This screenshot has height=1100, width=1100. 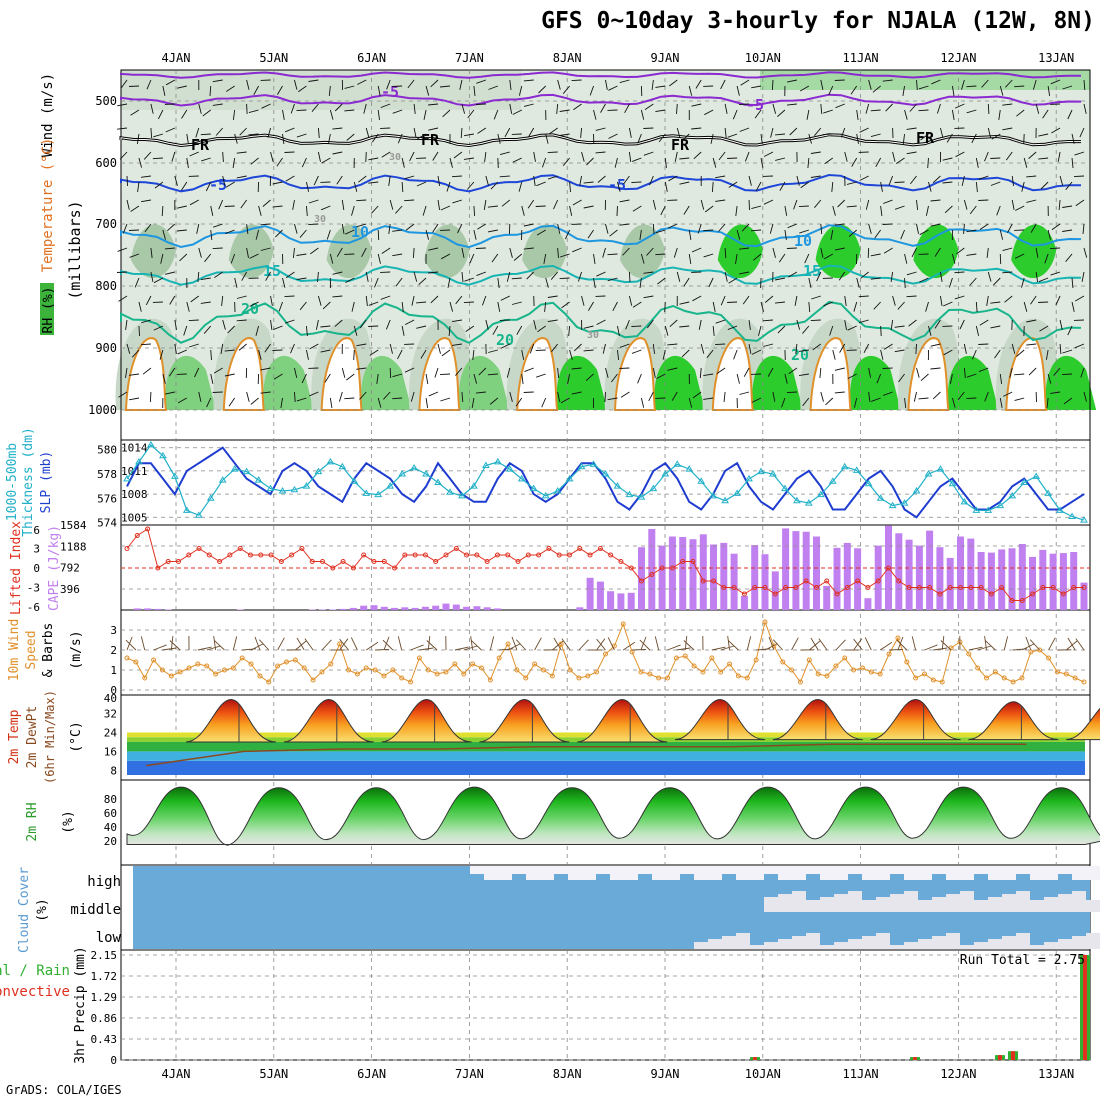 I want to click on slp-tick: 1005, so click(x=134, y=517).